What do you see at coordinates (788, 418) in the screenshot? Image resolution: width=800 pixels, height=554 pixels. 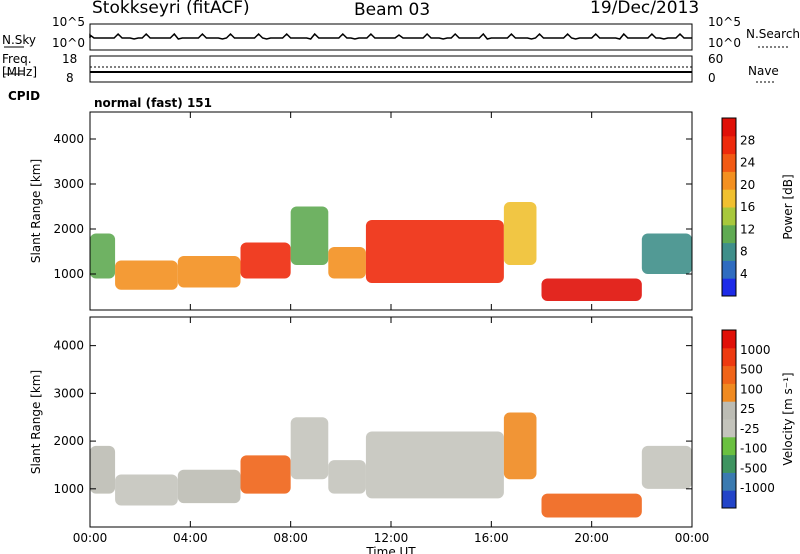 I see `velocity-cbar-label: Velocity [m s⁻¹]` at bounding box center [788, 418].